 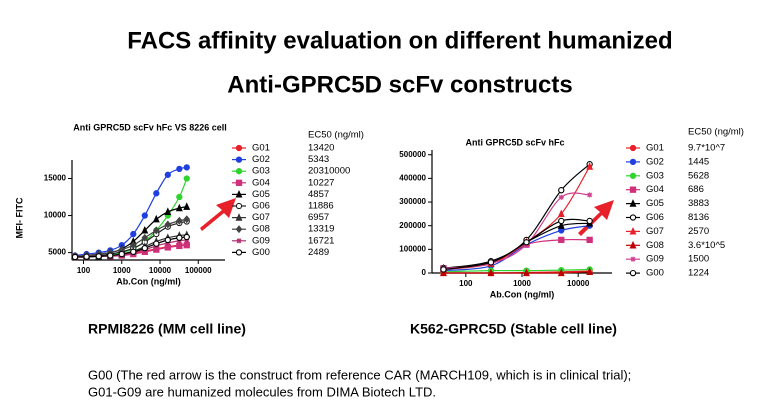 I want to click on legend-ec50: 13420, so click(x=321, y=148).